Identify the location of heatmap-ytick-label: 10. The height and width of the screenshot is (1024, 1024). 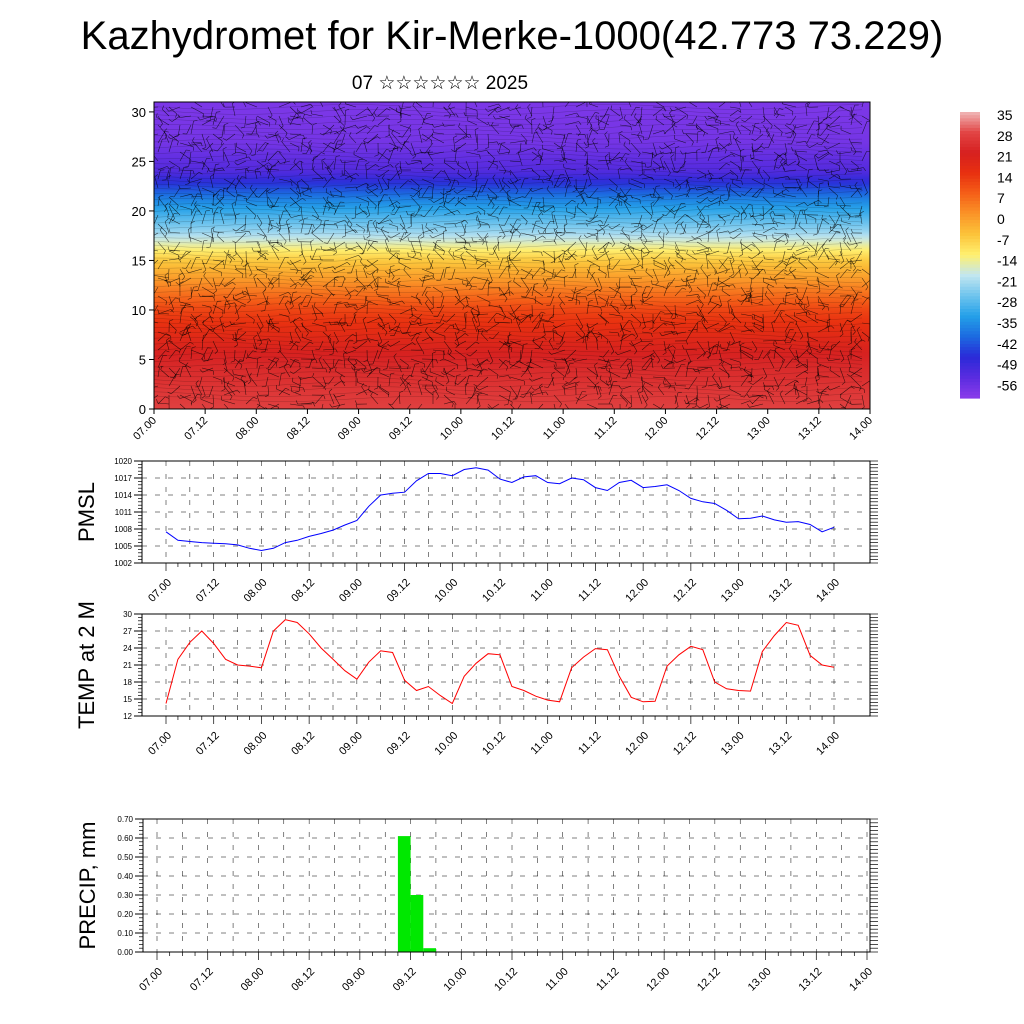
(139, 310).